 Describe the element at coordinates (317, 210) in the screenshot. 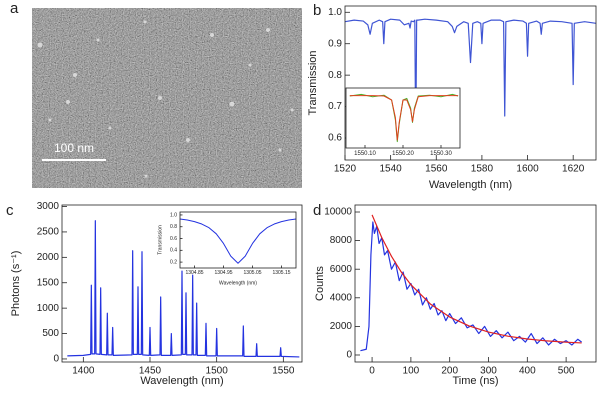

I see `panel-label: d` at that location.